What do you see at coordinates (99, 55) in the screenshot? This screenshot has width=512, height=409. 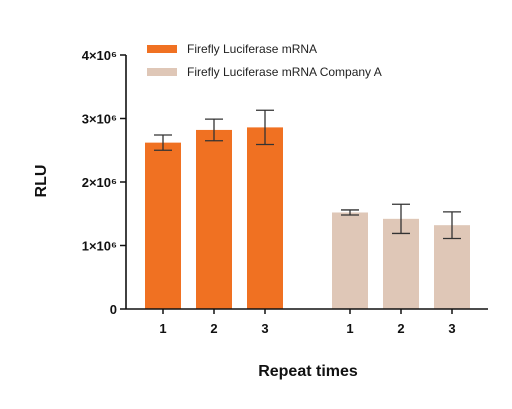 I see `y-tick-label: 4×10⁶` at bounding box center [99, 55].